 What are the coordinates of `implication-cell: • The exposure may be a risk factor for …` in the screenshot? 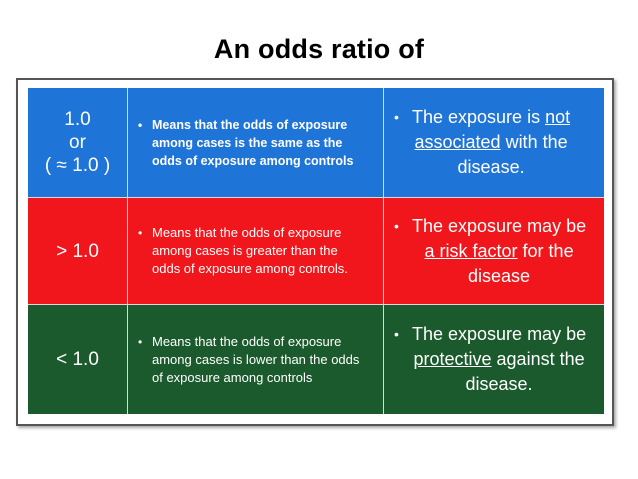 It's located at (494, 251).